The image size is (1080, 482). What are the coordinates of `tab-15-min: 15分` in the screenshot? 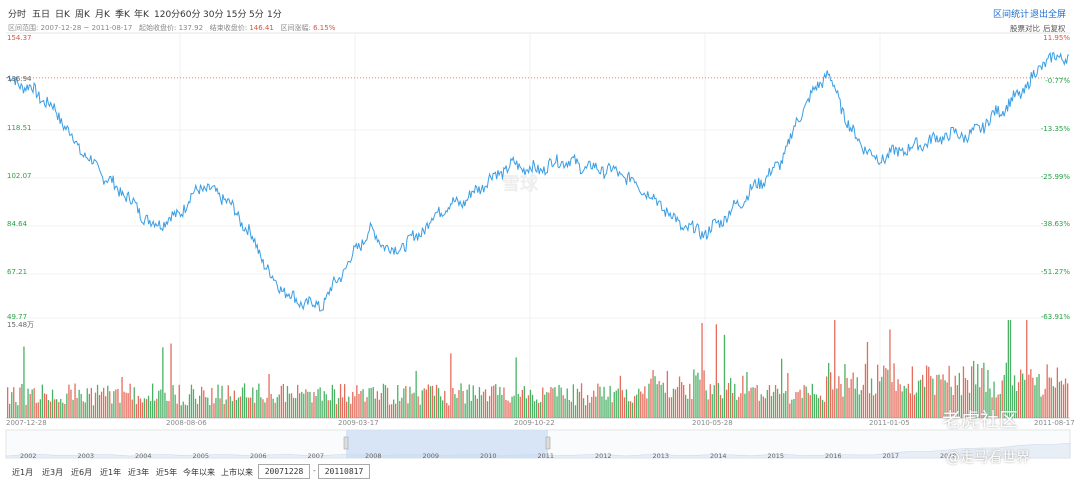 It's located at (236, 15).